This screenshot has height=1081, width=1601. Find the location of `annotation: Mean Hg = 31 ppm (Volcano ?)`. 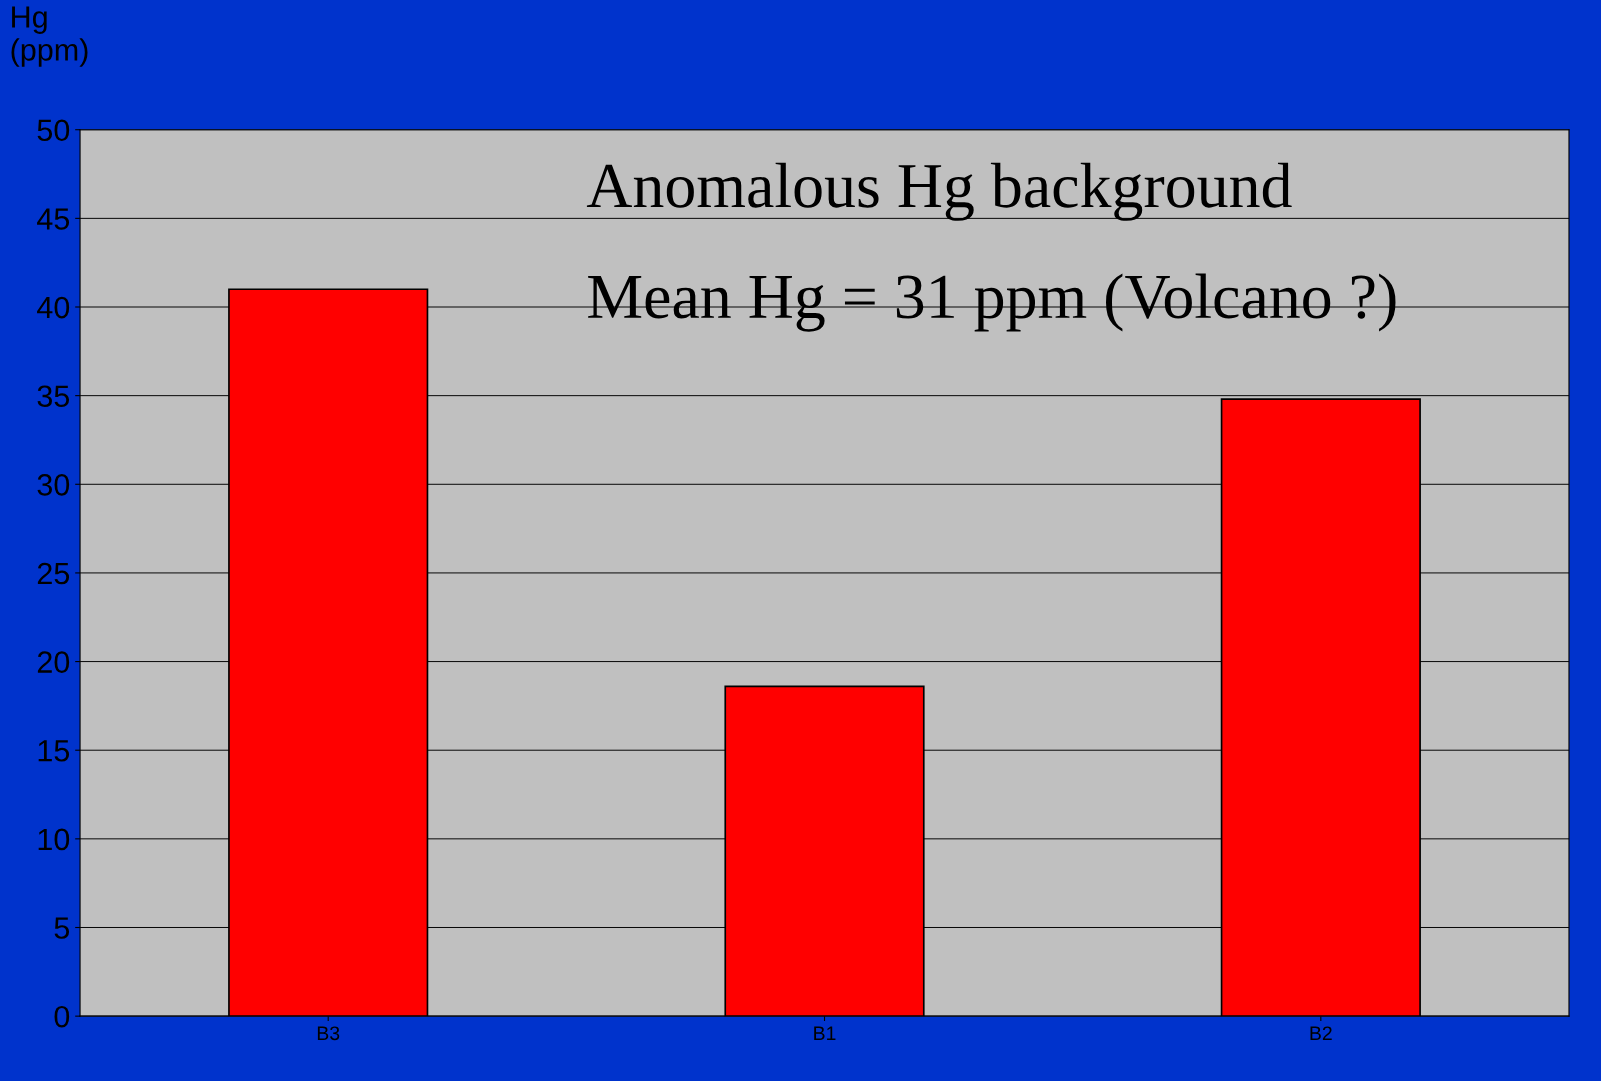

annotation: Mean Hg = 31 ppm (Volcano ?) is located at coordinates (992, 302).